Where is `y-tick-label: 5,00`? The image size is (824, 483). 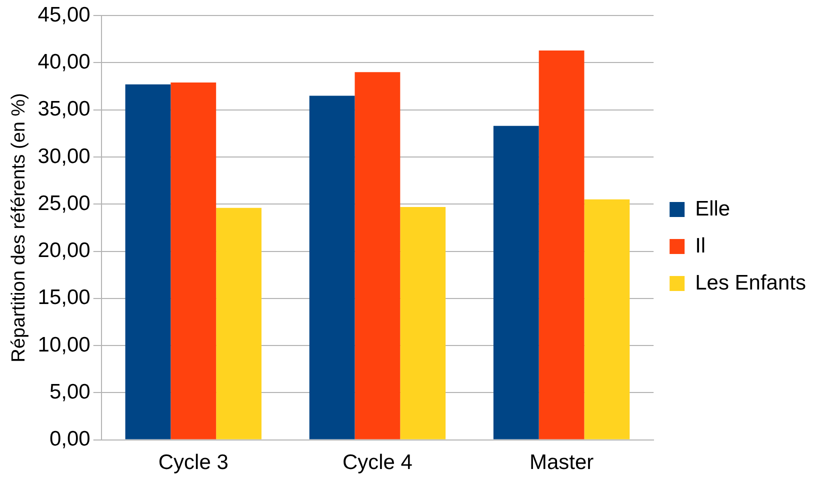
y-tick-label: 5,00 is located at coordinates (69, 392).